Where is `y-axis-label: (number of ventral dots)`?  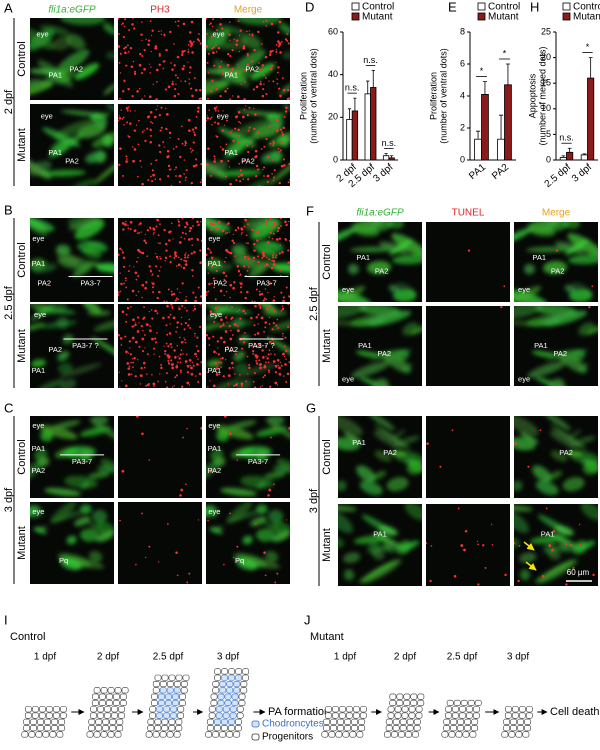
y-axis-label: (number of ventral dots) is located at coordinates (313, 96).